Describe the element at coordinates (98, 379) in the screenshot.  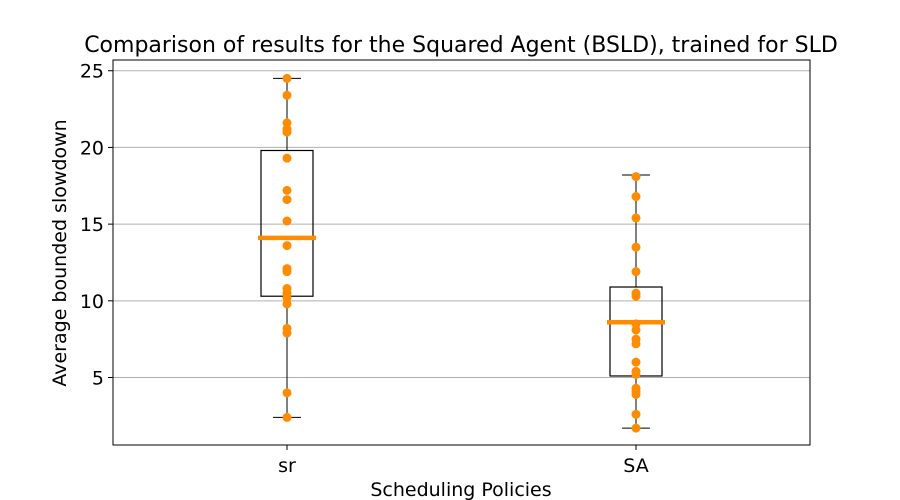
I see `y-tick-label: 5` at that location.